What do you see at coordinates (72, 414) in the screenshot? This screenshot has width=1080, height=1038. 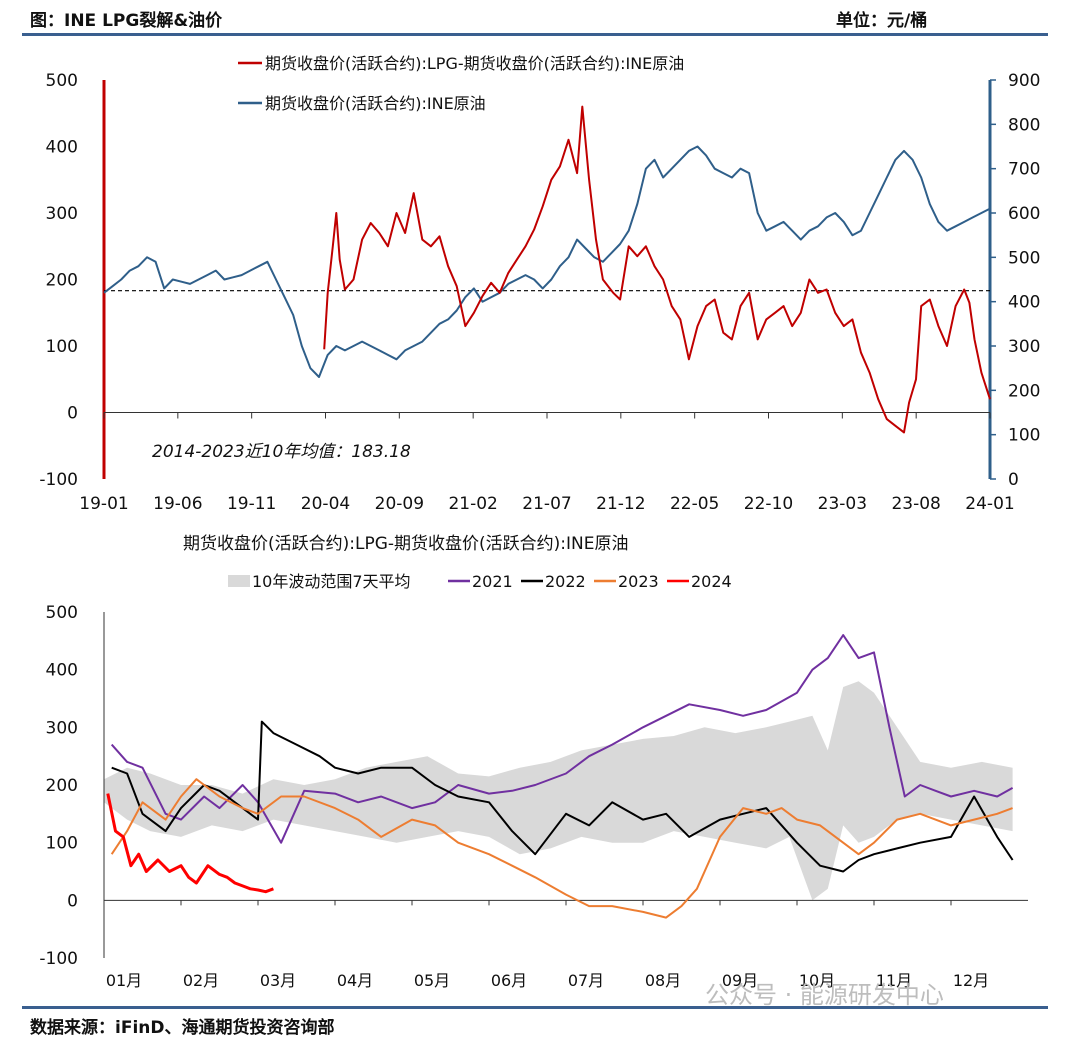 I see `left-tick-label: 0` at bounding box center [72, 414].